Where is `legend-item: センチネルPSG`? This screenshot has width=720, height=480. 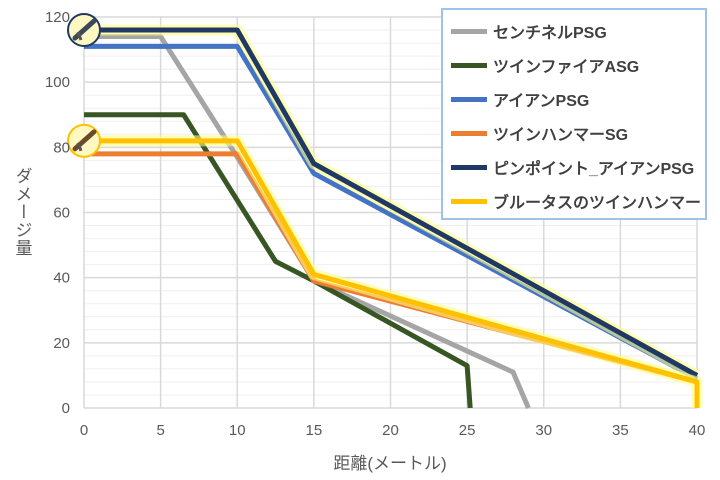
legend-item: センチネルPSG is located at coordinates (578, 31).